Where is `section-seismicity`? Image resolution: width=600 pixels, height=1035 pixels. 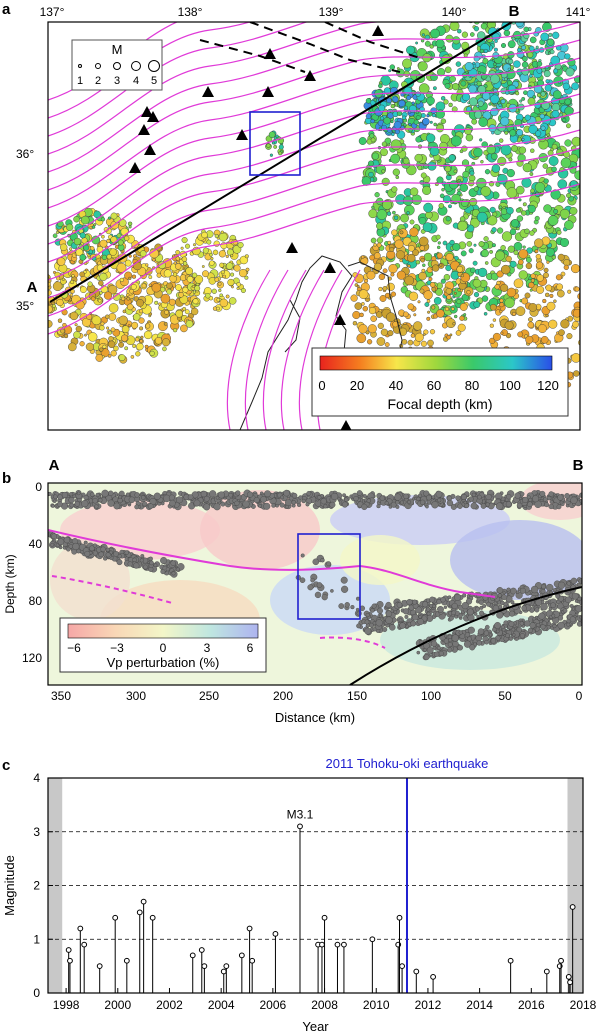 section-seismicity is located at coordinates (315, 575).